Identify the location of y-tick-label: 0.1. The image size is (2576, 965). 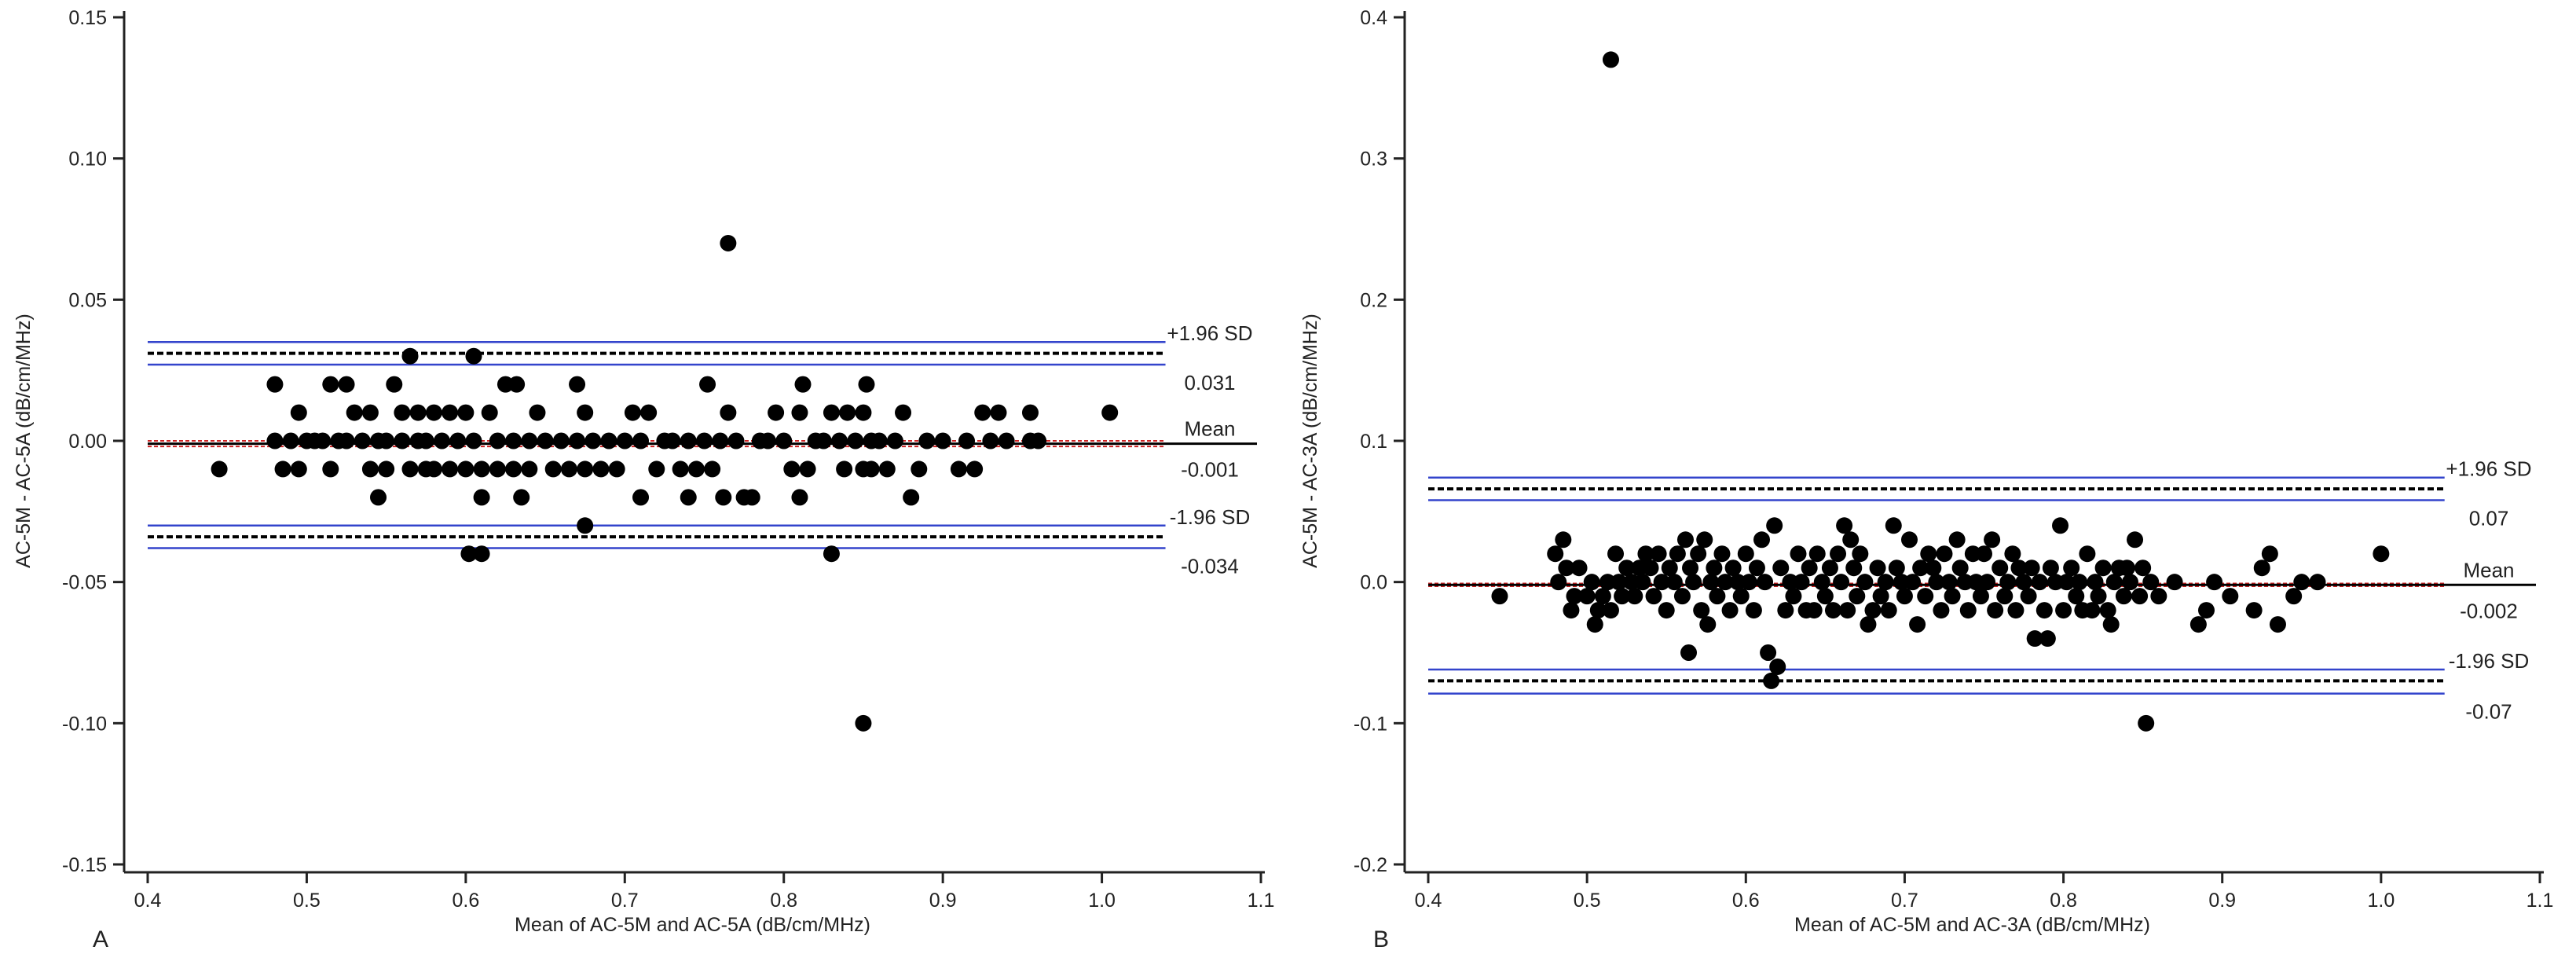
(1373, 442).